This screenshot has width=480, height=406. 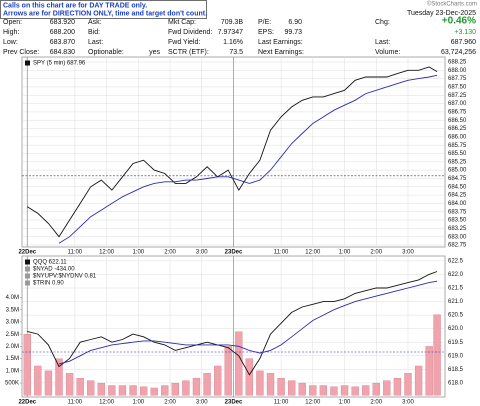 What do you see at coordinates (293, 32) in the screenshot?
I see `header-value: 99.73` at bounding box center [293, 32].